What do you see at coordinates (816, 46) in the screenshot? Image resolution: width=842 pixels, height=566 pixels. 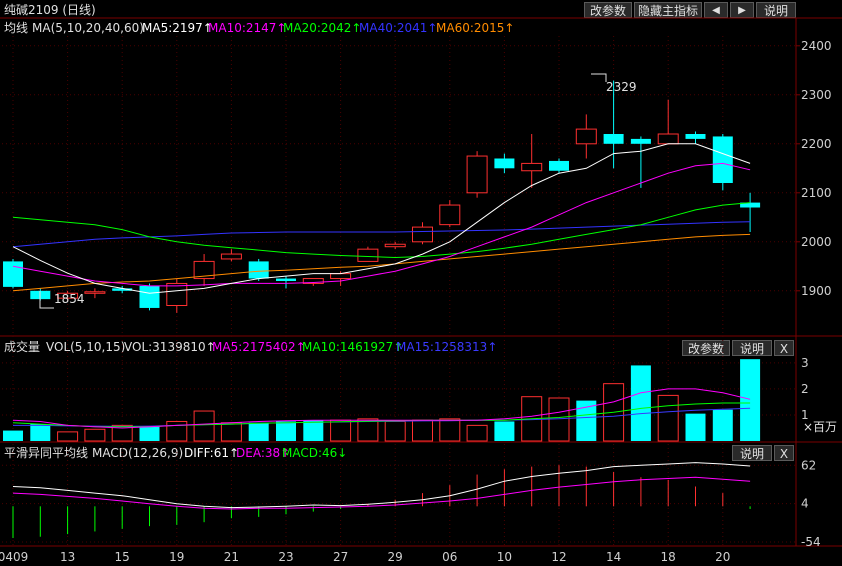 I see `price-tick-label: 2400` at bounding box center [816, 46].